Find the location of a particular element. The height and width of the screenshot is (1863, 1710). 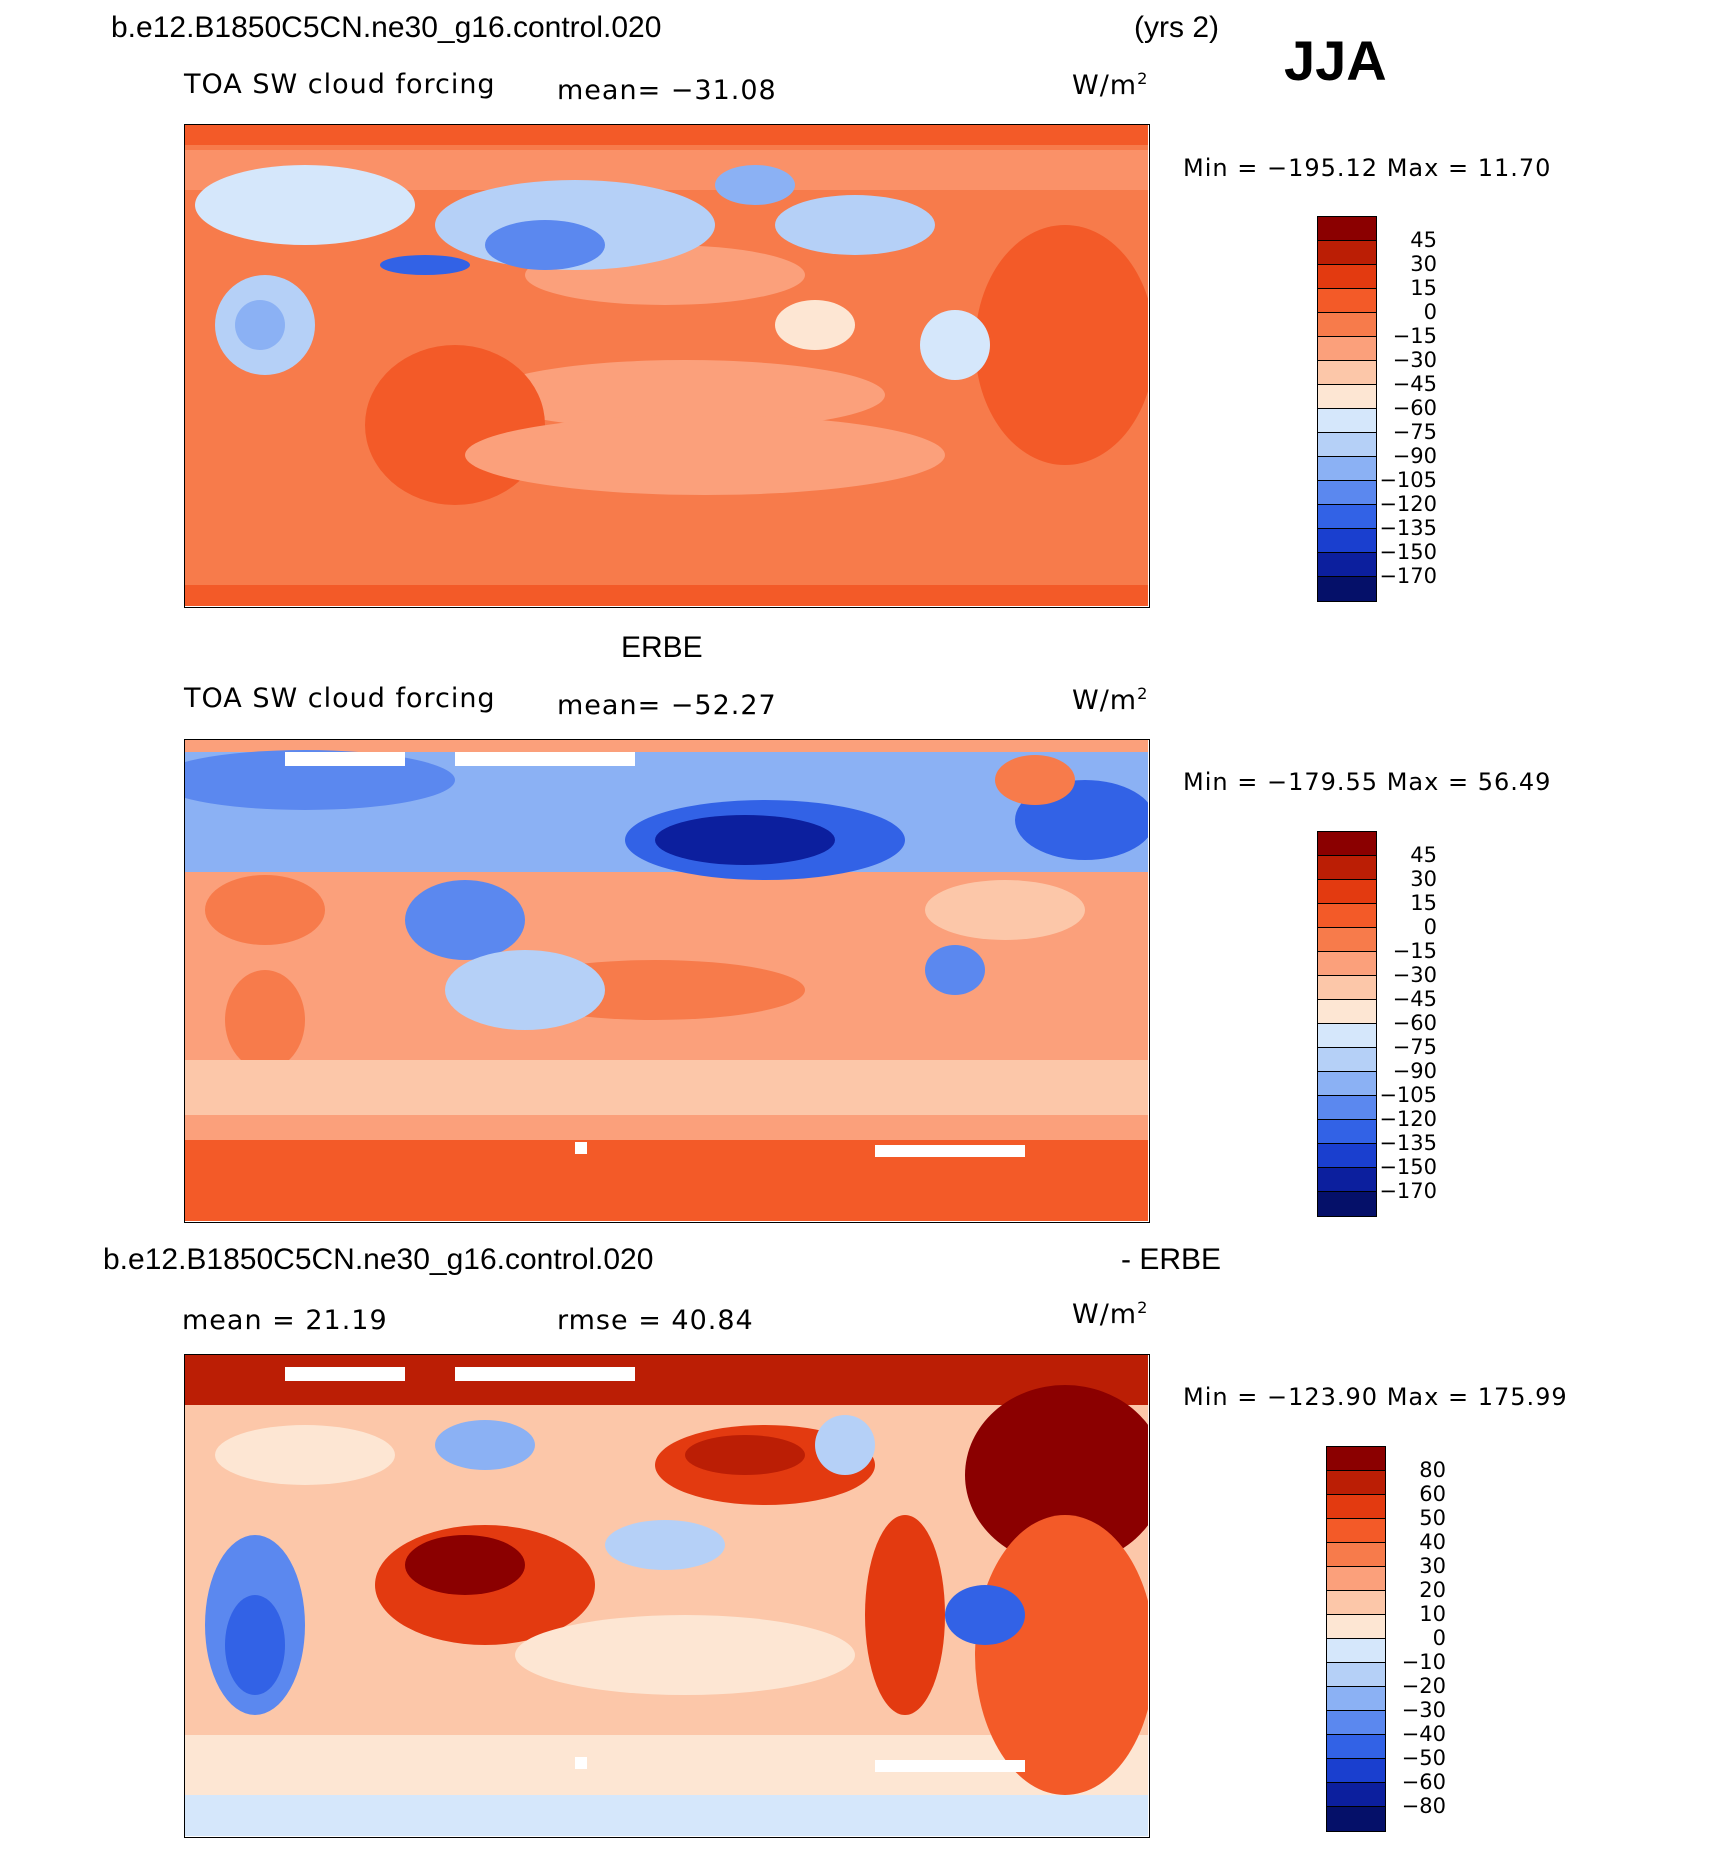

colorbar-level-label: 80 is located at coordinates (1432, 1470).